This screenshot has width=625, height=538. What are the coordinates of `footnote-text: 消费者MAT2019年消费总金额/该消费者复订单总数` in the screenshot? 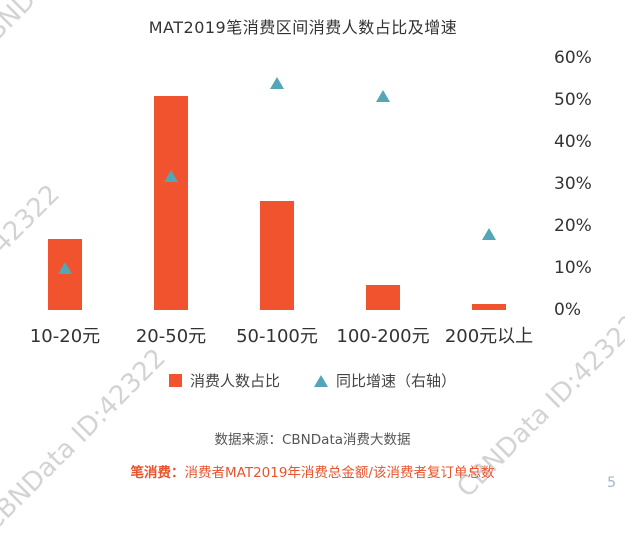 It's located at (339, 473).